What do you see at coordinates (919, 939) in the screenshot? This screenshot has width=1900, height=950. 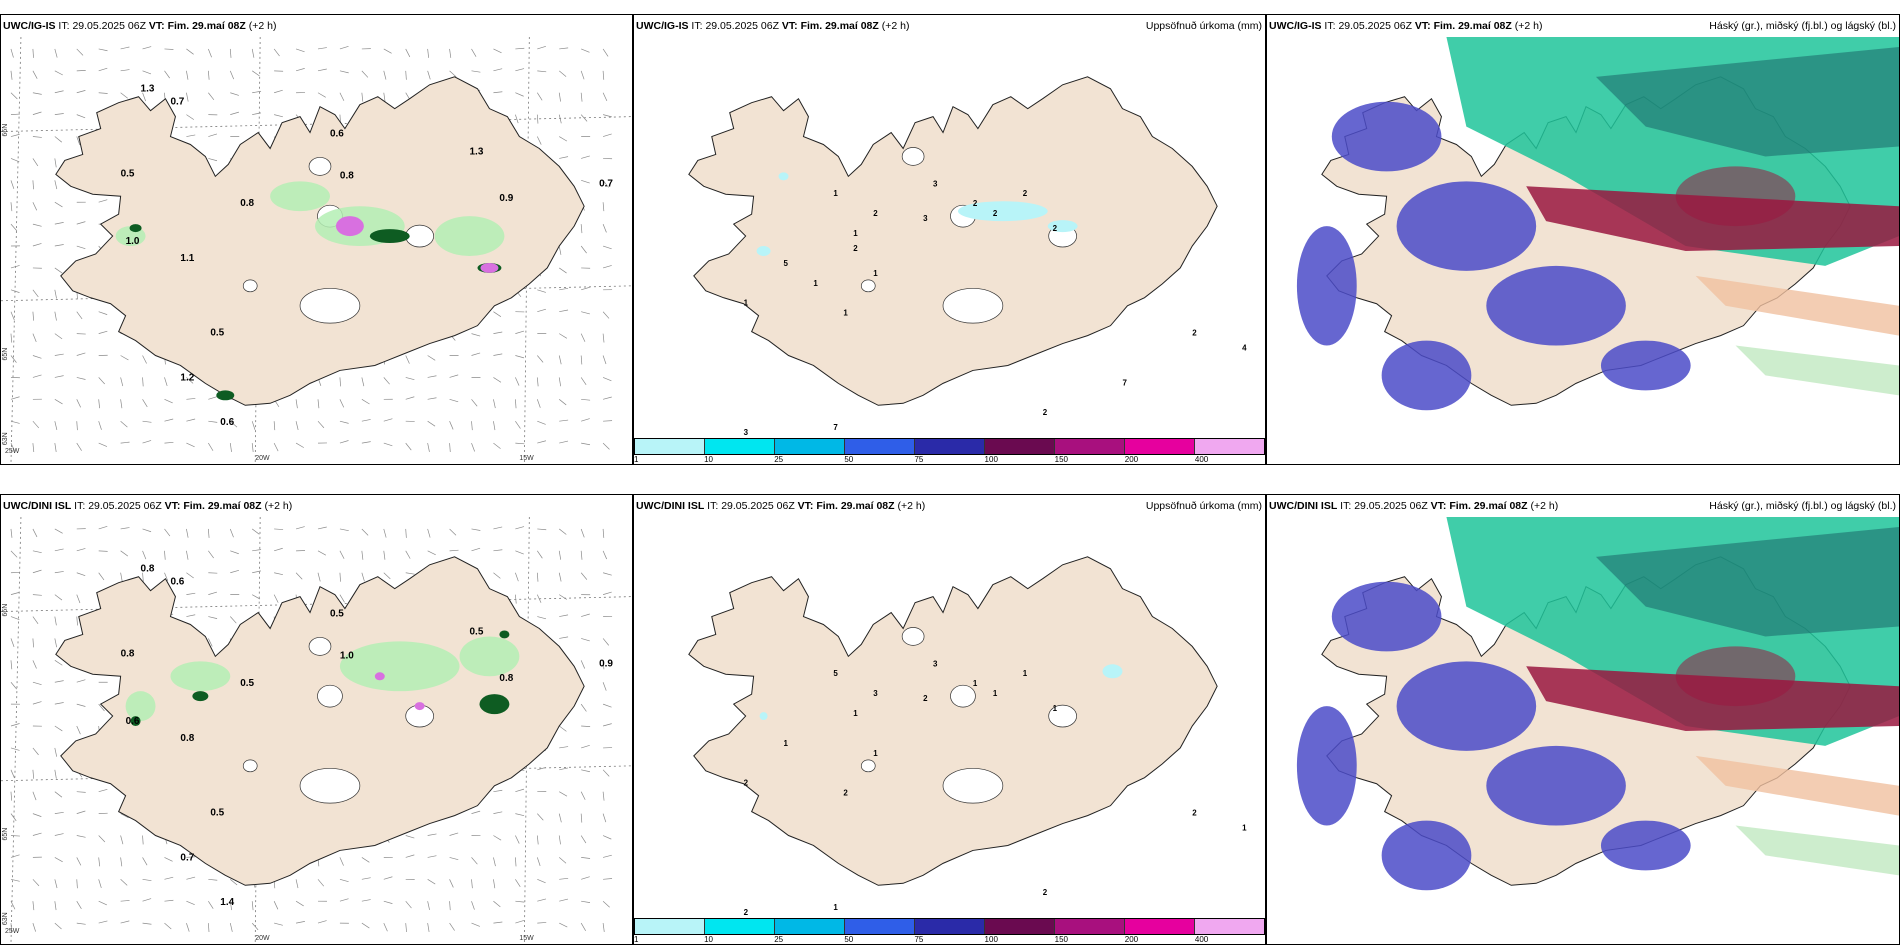 I see `colorbar-tick-label: 75` at bounding box center [919, 939].